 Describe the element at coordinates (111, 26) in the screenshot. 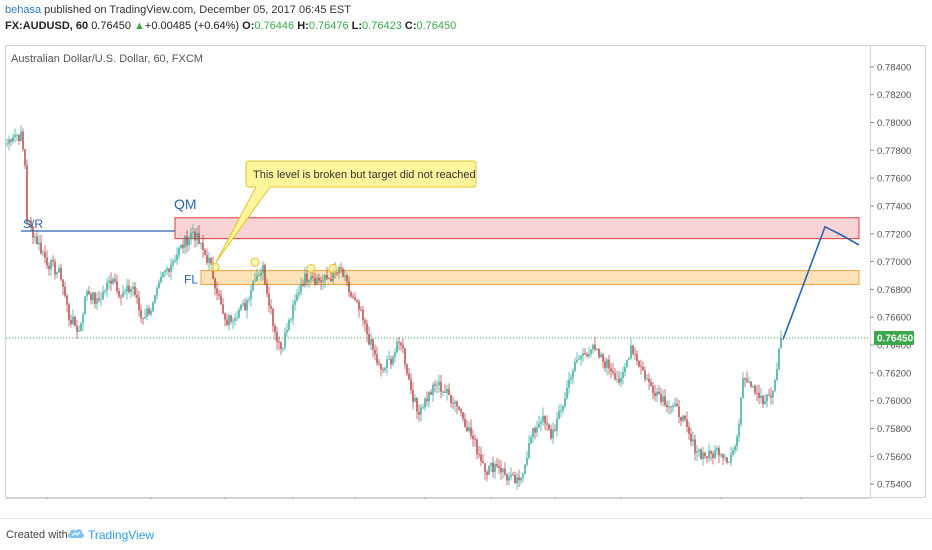

I see `last-price: 0.76450` at that location.